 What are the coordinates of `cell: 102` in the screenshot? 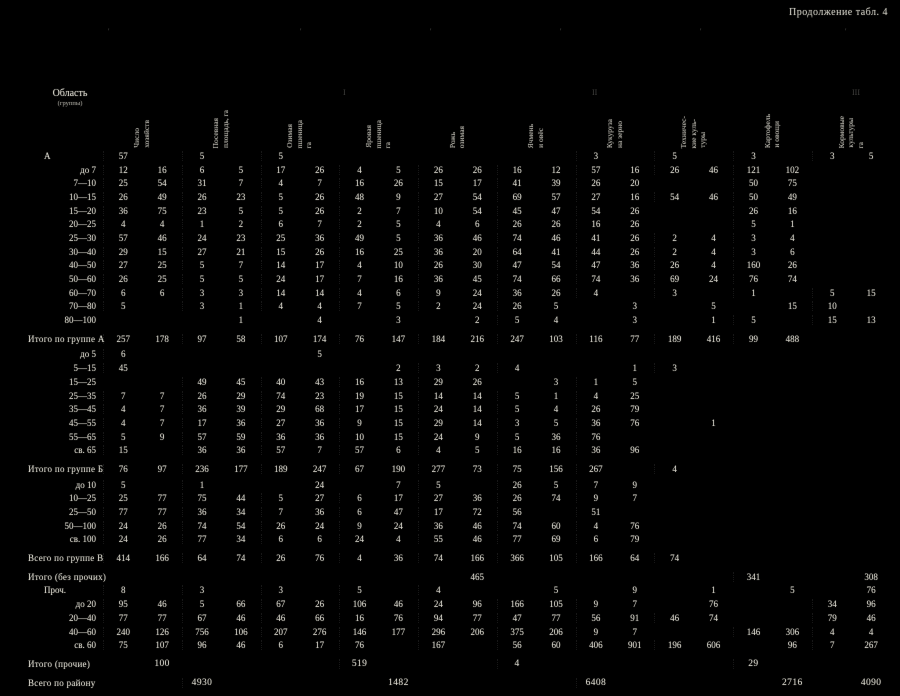 It's located at (792, 169).